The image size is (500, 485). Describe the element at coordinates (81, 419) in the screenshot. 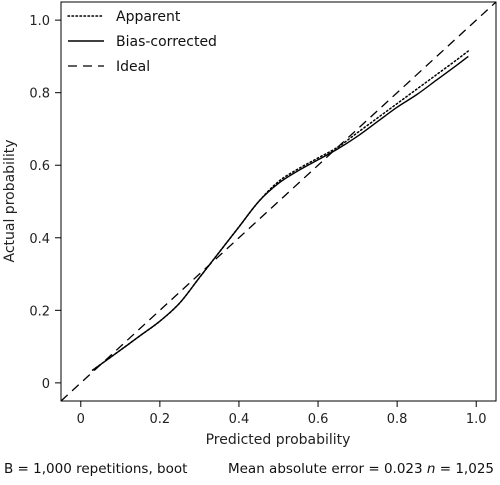

I see `x-tick-label: 0` at that location.